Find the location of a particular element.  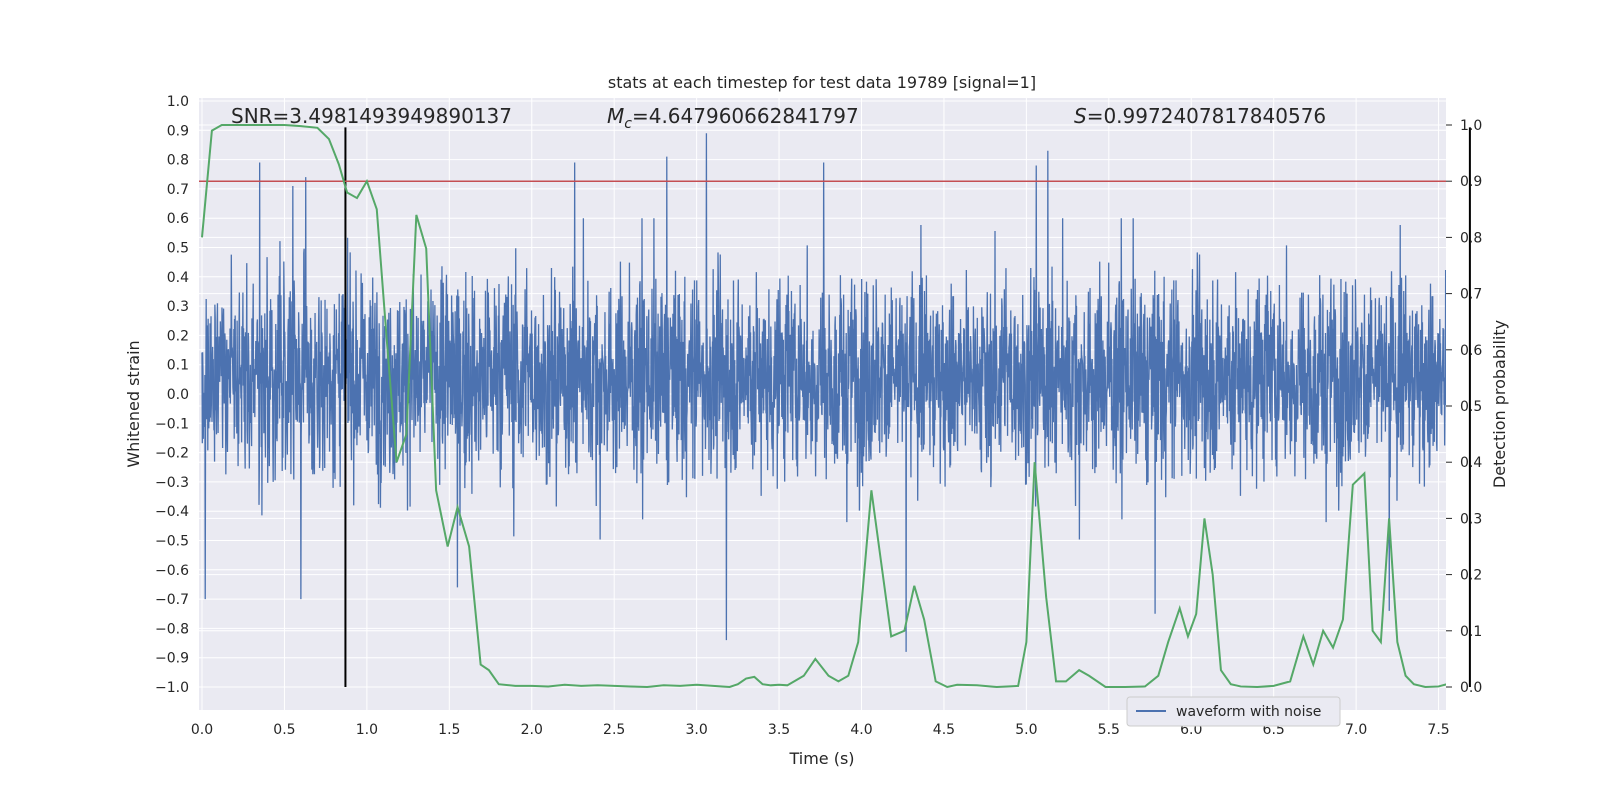

x-tick-label: 0.5 is located at coordinates (284, 730).